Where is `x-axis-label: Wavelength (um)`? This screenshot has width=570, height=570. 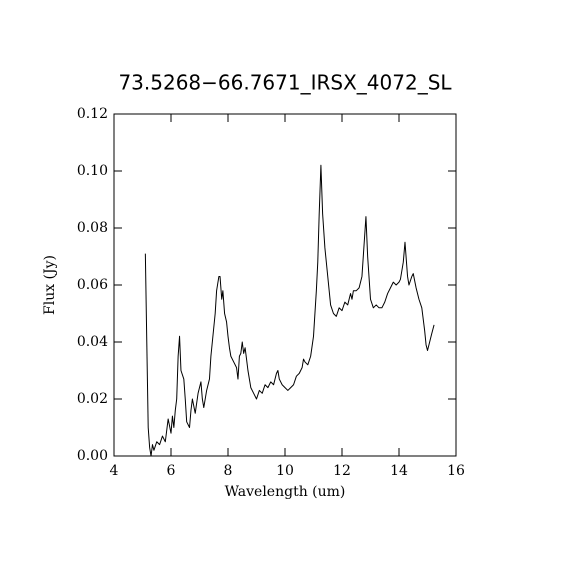
x-axis-label: Wavelength (um) is located at coordinates (285, 492).